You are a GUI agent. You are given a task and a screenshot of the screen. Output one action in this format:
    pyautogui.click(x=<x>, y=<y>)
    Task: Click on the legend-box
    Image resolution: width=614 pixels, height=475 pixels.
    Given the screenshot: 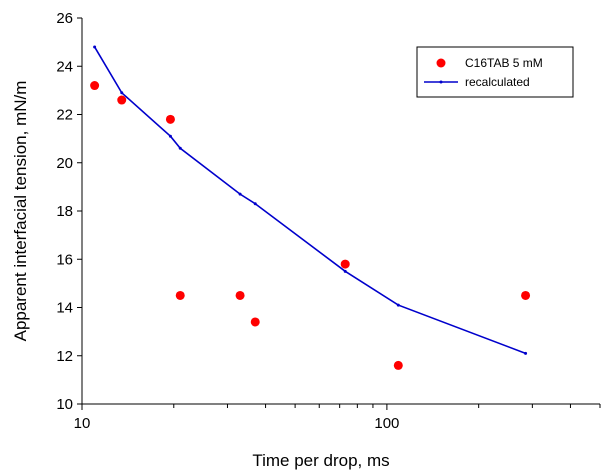 What is the action you would take?
    pyautogui.click(x=495, y=72)
    